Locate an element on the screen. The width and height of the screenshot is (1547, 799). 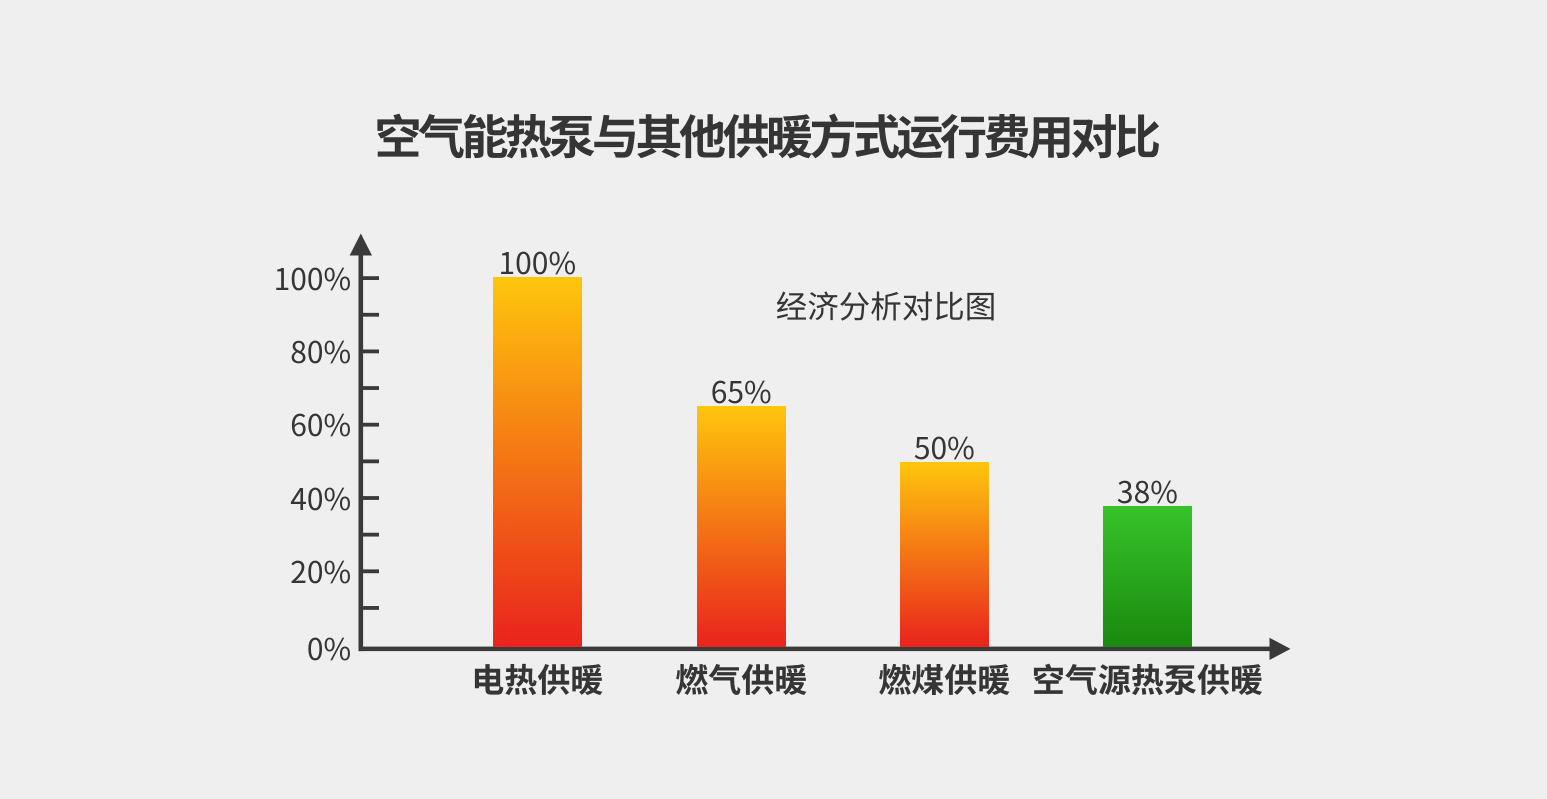
y-tick-label: 20% is located at coordinates (321, 569).